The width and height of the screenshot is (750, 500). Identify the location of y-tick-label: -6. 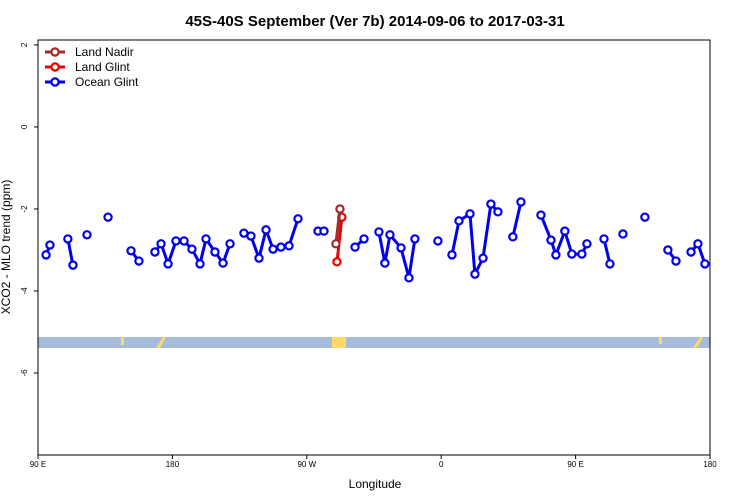
(24, 373).